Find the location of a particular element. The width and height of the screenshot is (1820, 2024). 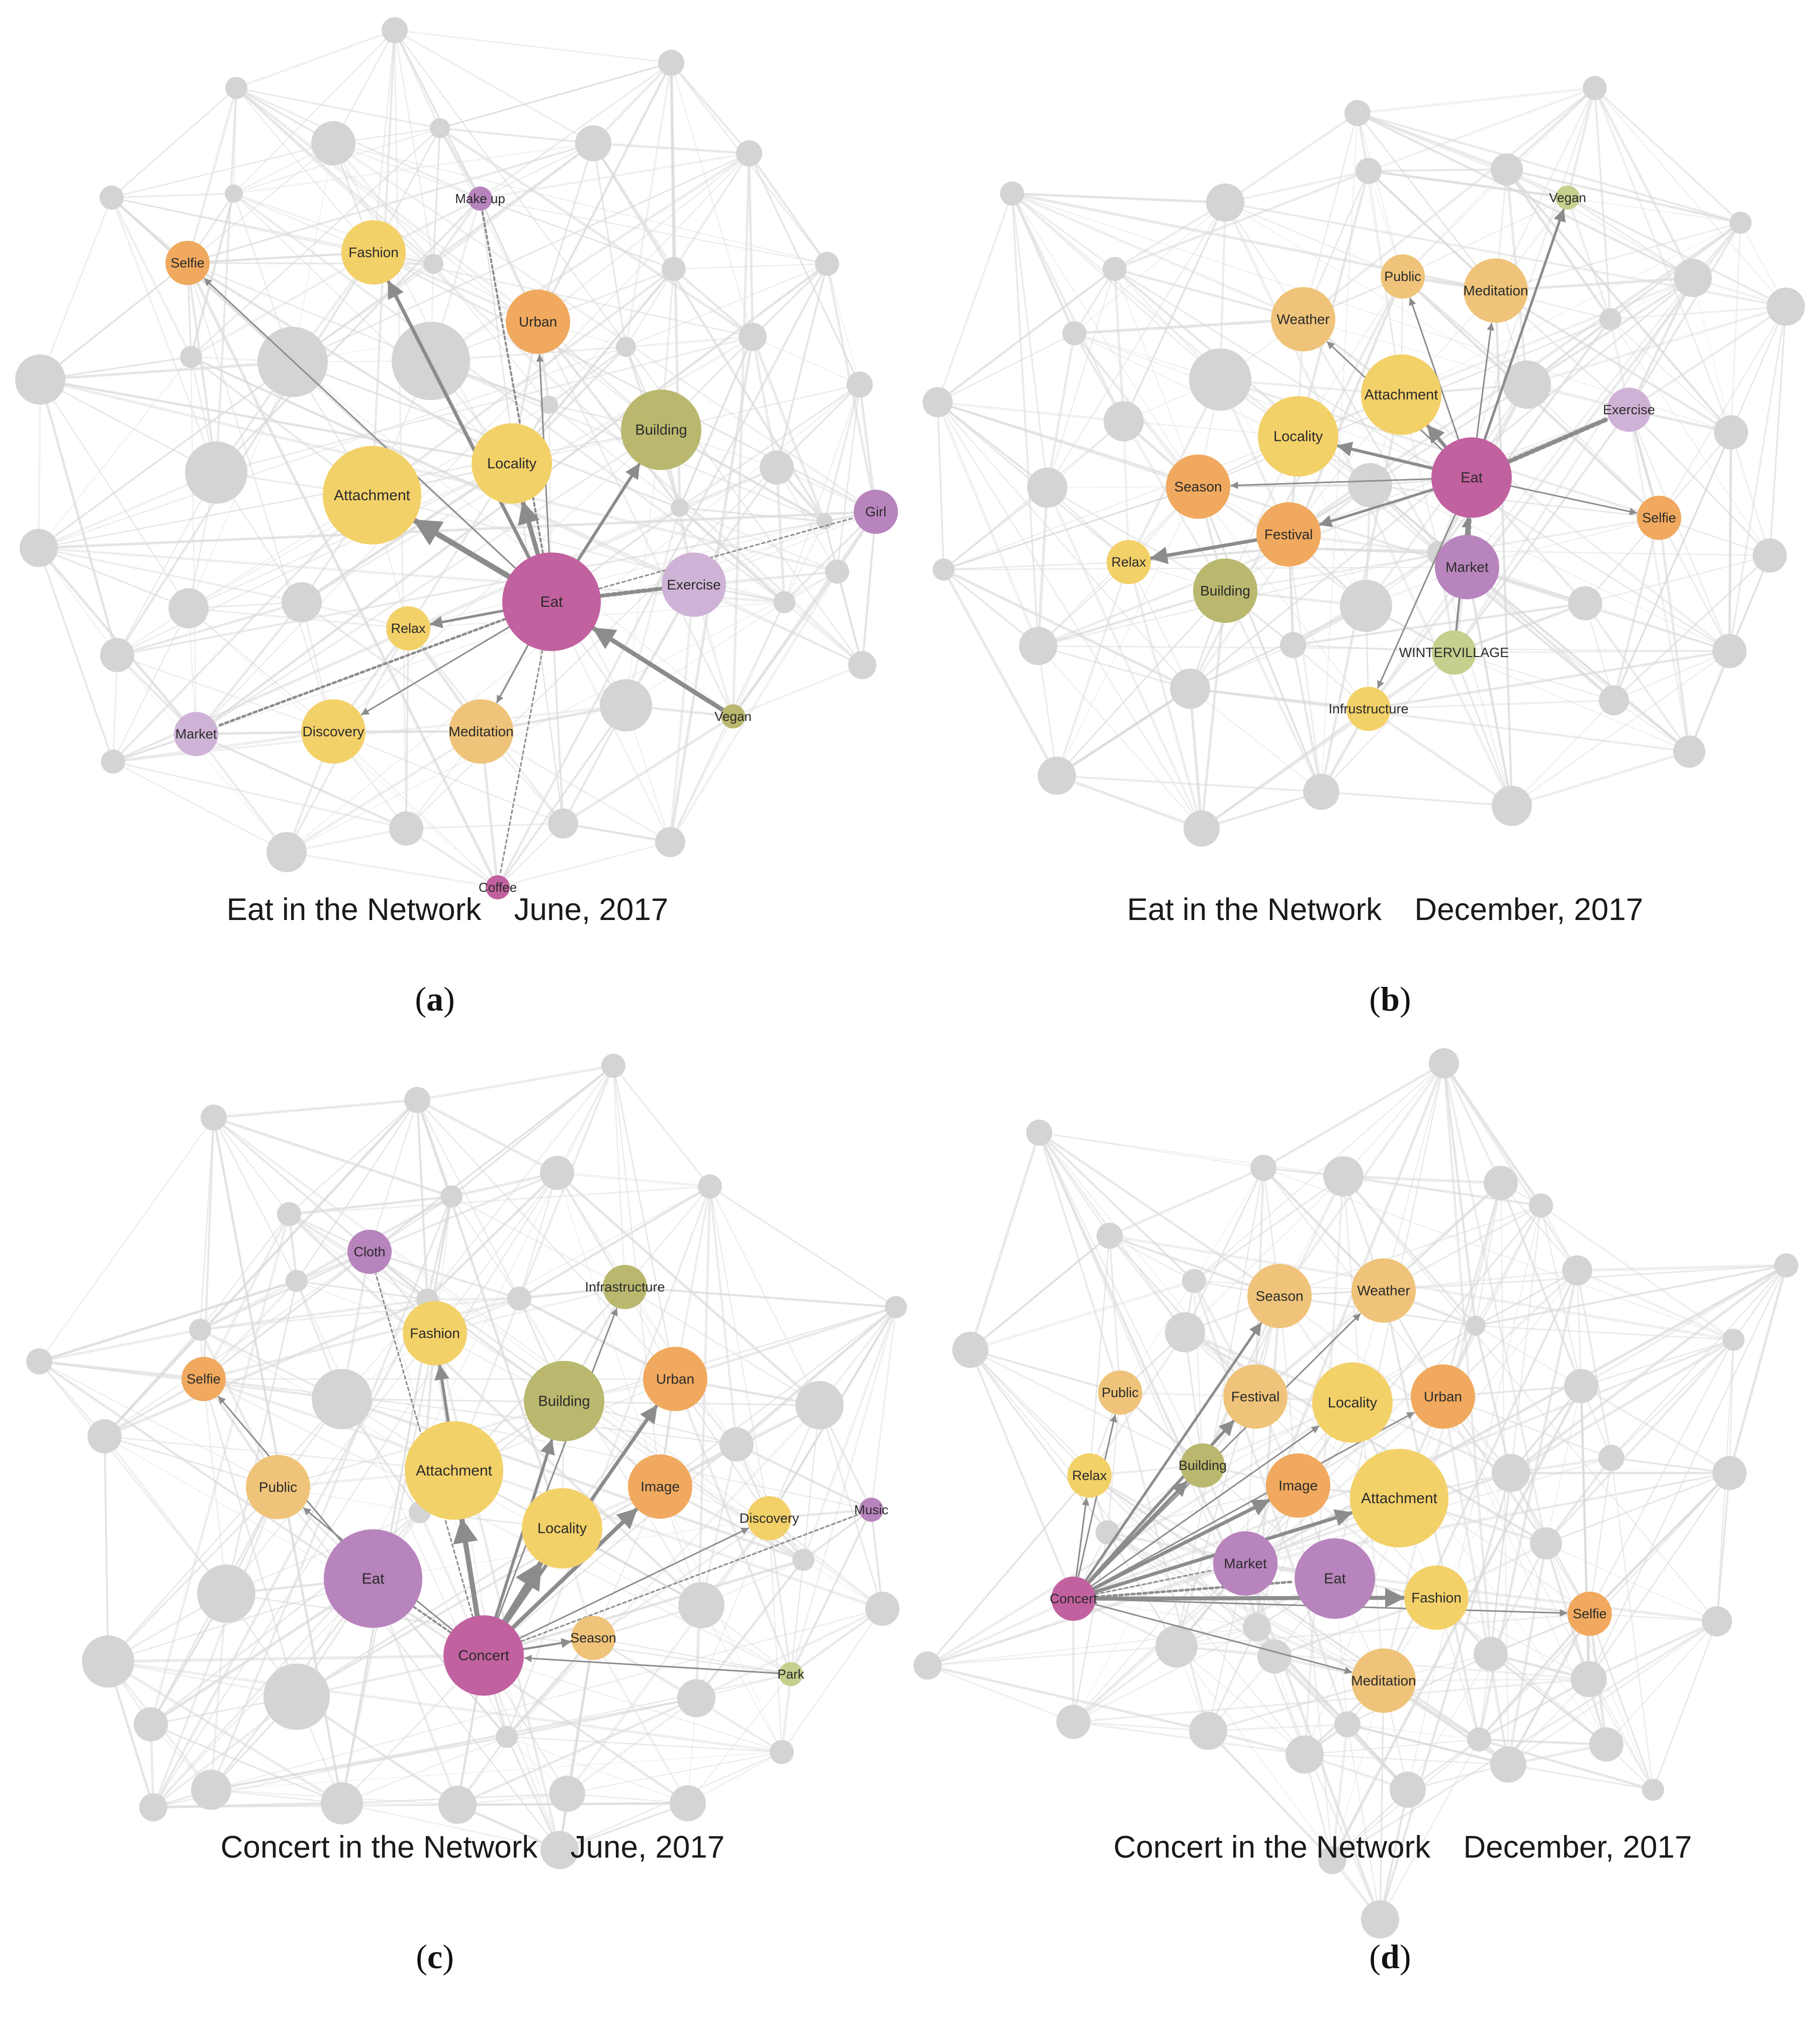

node-weather-label: Weather is located at coordinates (1303, 319).